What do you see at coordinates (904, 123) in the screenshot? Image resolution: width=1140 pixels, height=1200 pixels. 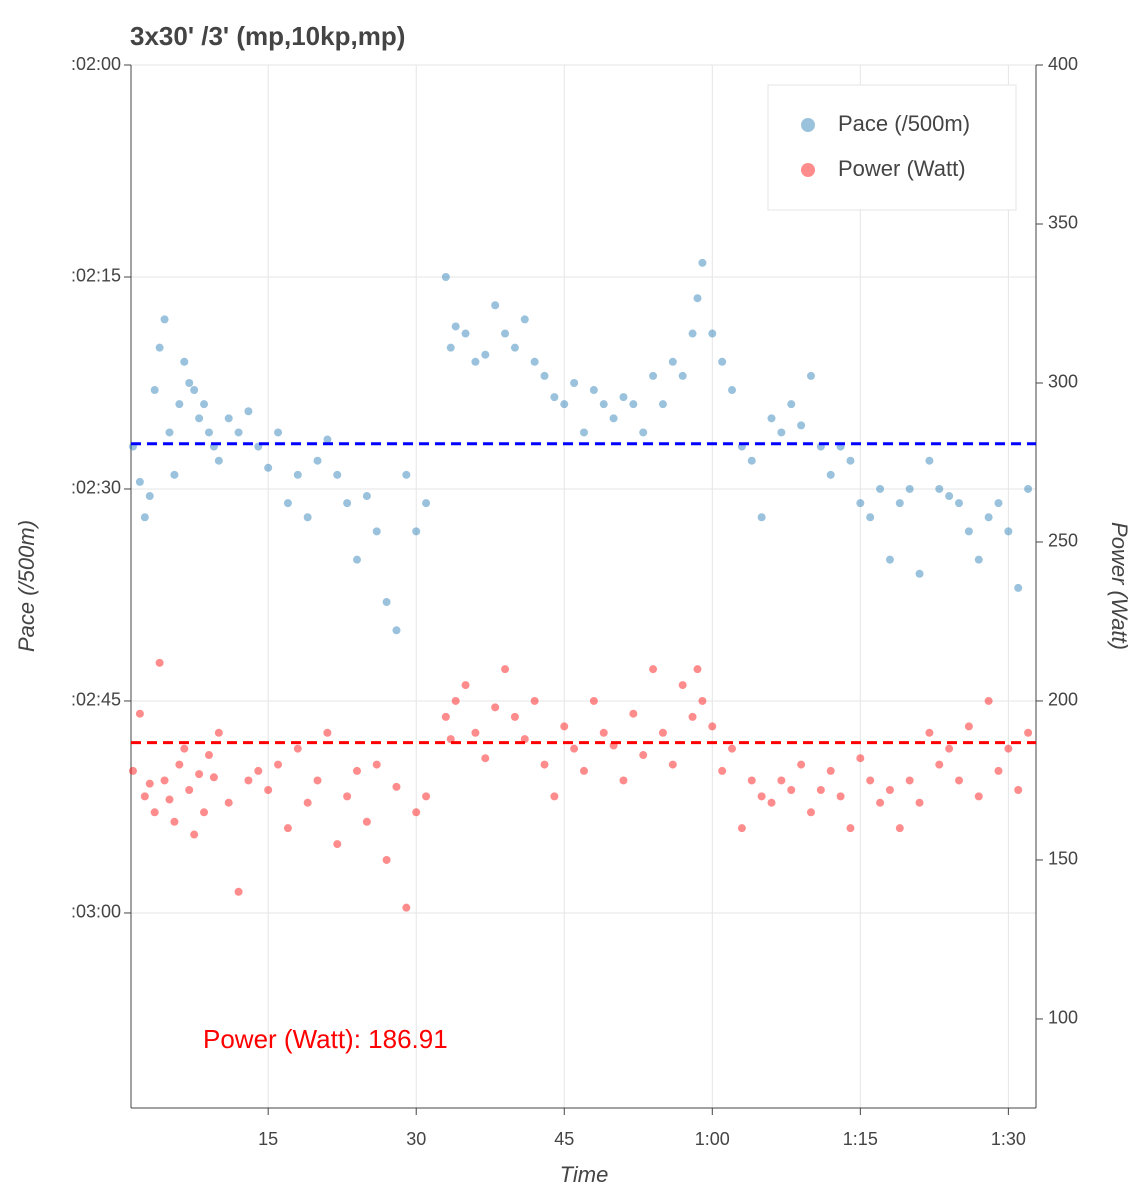 I see `legend-label: Pace (/500m)` at bounding box center [904, 123].